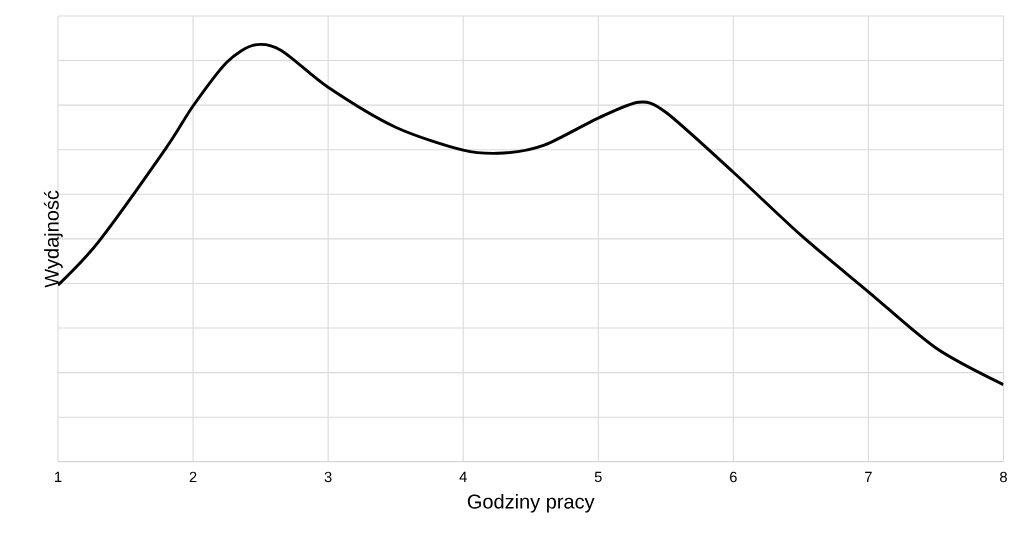 The width and height of the screenshot is (1012, 550). Describe the element at coordinates (193, 477) in the screenshot. I see `x-tick-label: 2` at that location.